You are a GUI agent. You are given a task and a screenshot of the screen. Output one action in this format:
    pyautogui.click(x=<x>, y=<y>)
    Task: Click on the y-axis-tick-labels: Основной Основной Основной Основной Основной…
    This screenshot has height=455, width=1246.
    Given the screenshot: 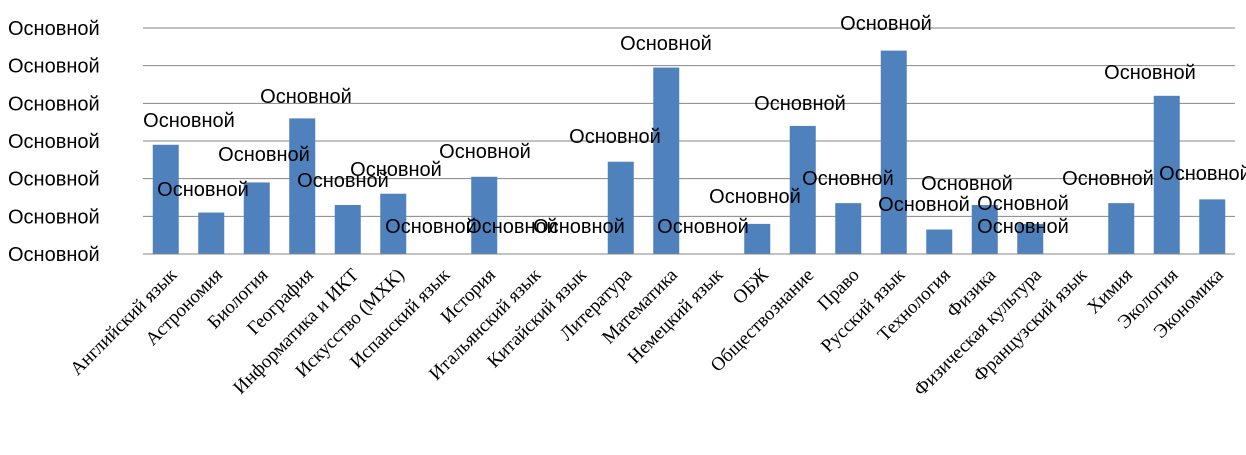 What is the action you would take?
    pyautogui.click(x=54, y=142)
    